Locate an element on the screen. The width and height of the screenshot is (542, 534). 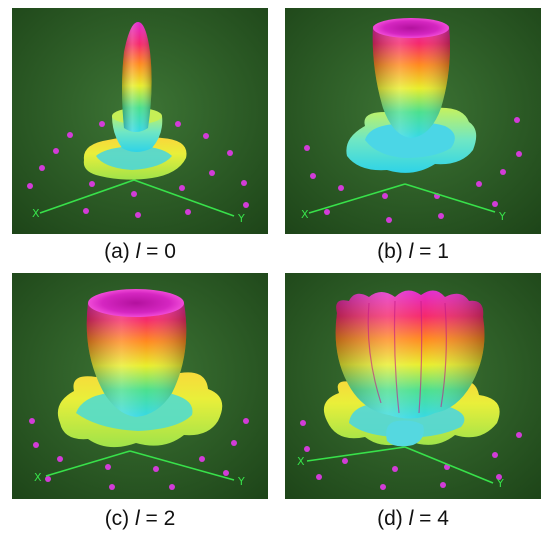
caption-value: = 0 is located at coordinates (158, 251).